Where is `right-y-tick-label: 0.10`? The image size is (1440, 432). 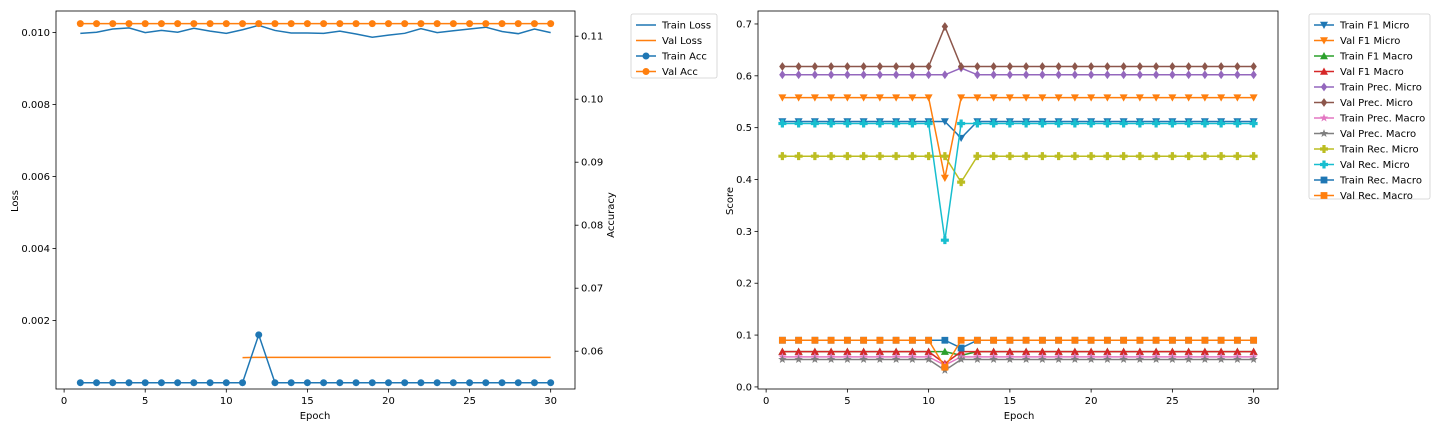 right-y-tick-label: 0.10 is located at coordinates (592, 100).